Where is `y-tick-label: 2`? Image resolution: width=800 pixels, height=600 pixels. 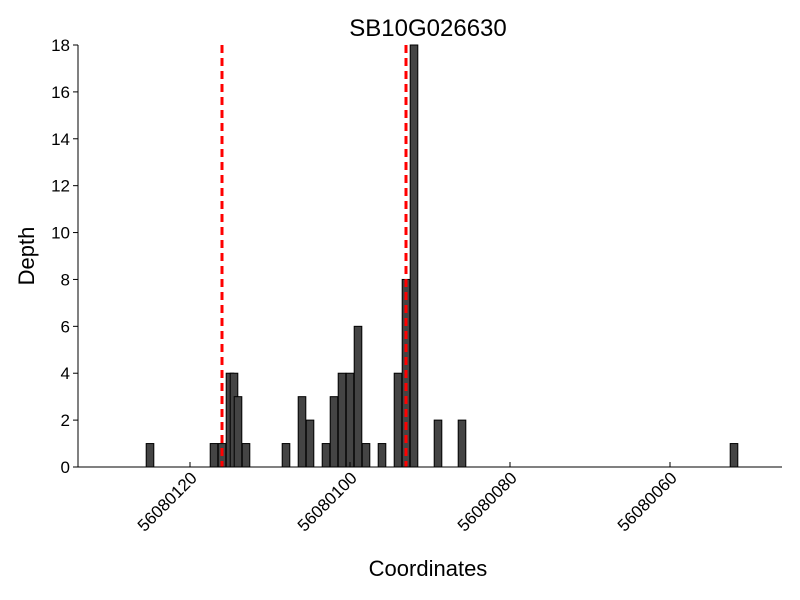 y-tick-label: 2 is located at coordinates (65, 420).